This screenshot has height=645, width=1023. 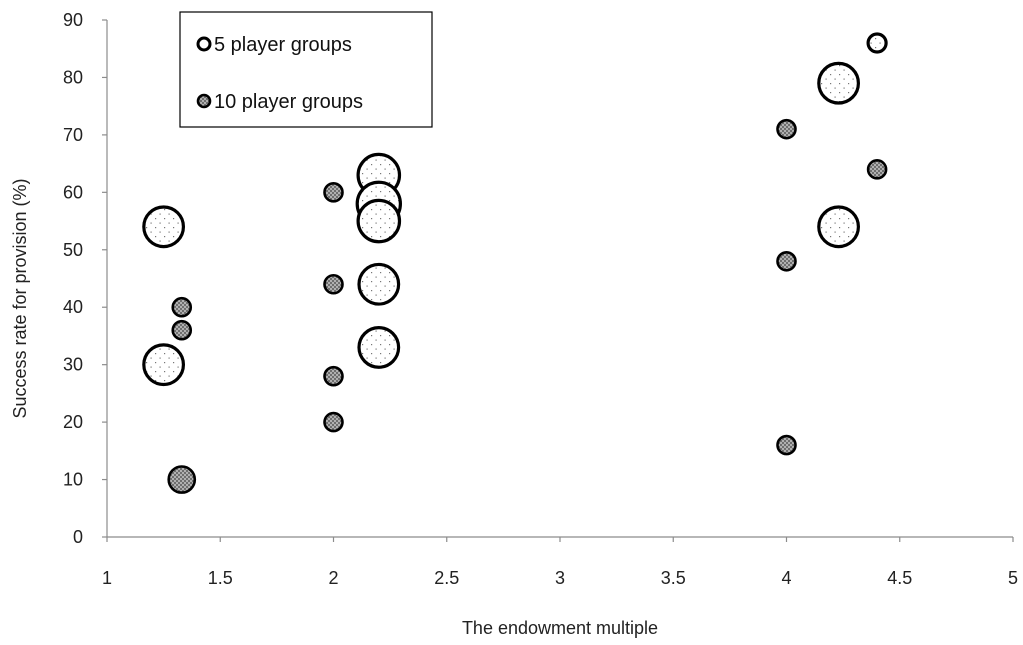 I want to click on y-tick-labels: 0 10 20 30 40 50 60 70 80 90, so click(x=73, y=278).